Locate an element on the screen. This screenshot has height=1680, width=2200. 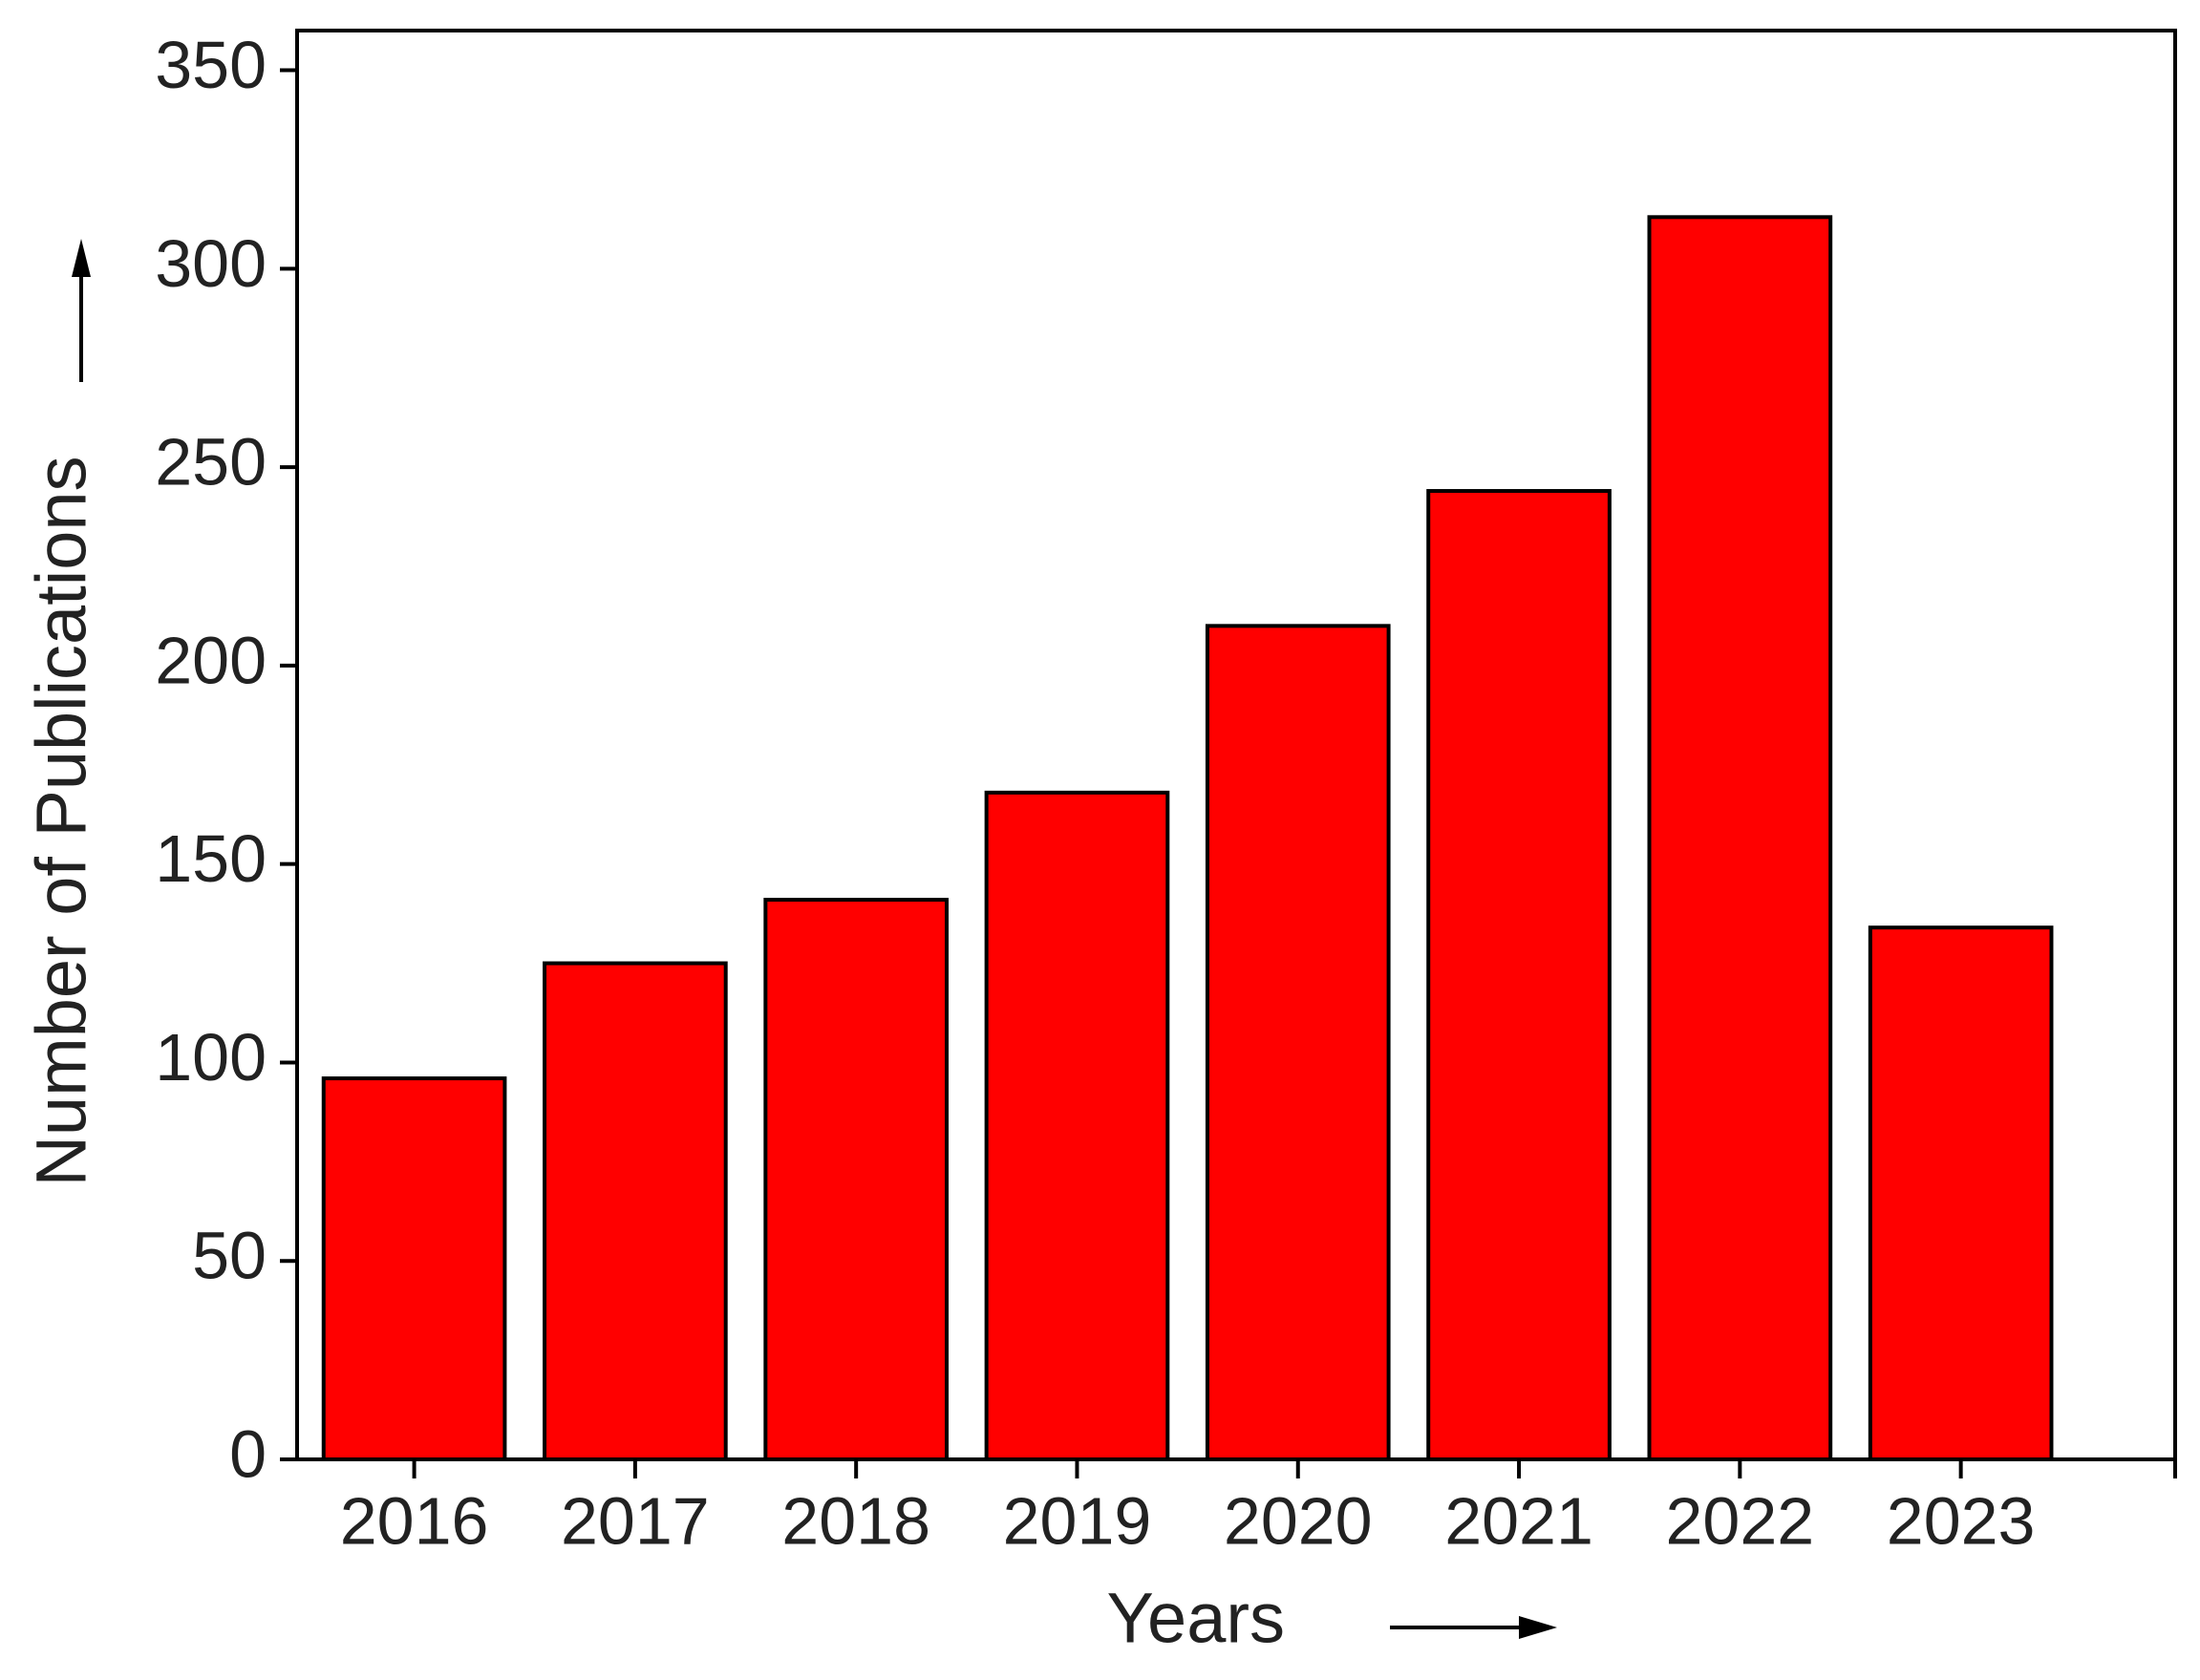
x-tick-label: 2023 is located at coordinates (1961, 1520).